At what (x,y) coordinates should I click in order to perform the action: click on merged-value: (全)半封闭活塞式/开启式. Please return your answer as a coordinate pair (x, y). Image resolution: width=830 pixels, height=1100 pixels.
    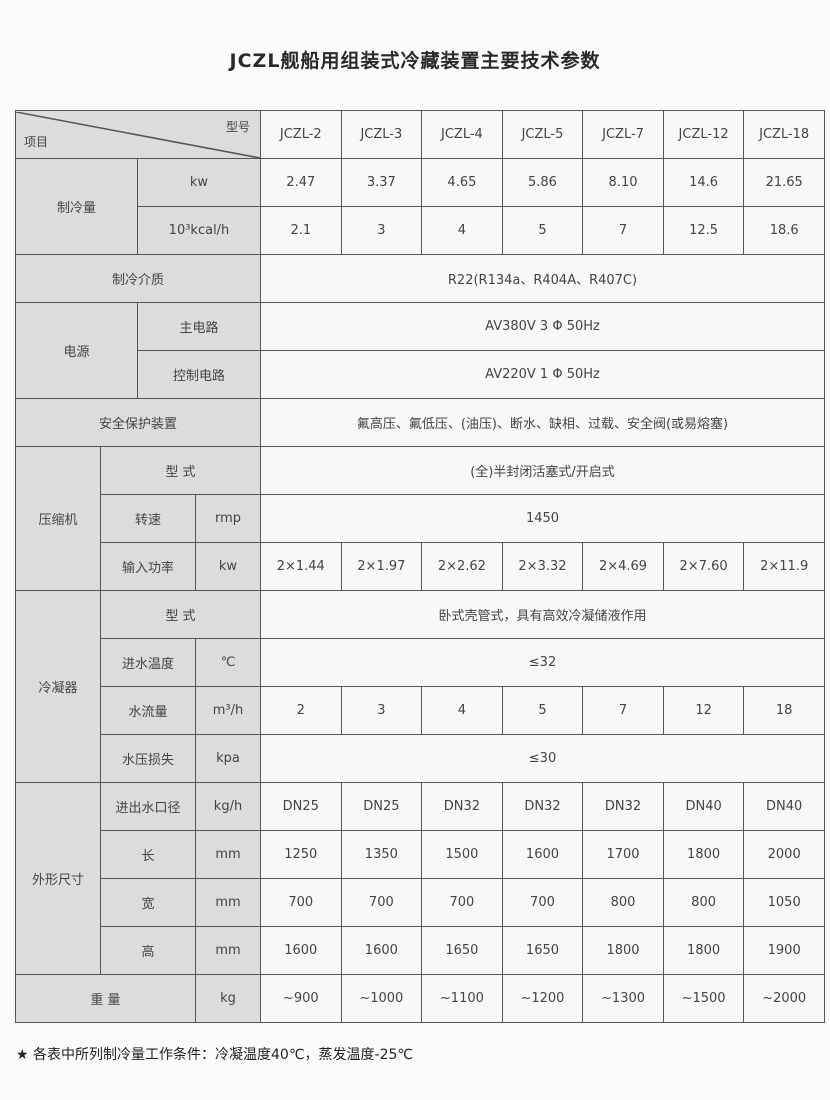
    Looking at the image, I should click on (542, 470).